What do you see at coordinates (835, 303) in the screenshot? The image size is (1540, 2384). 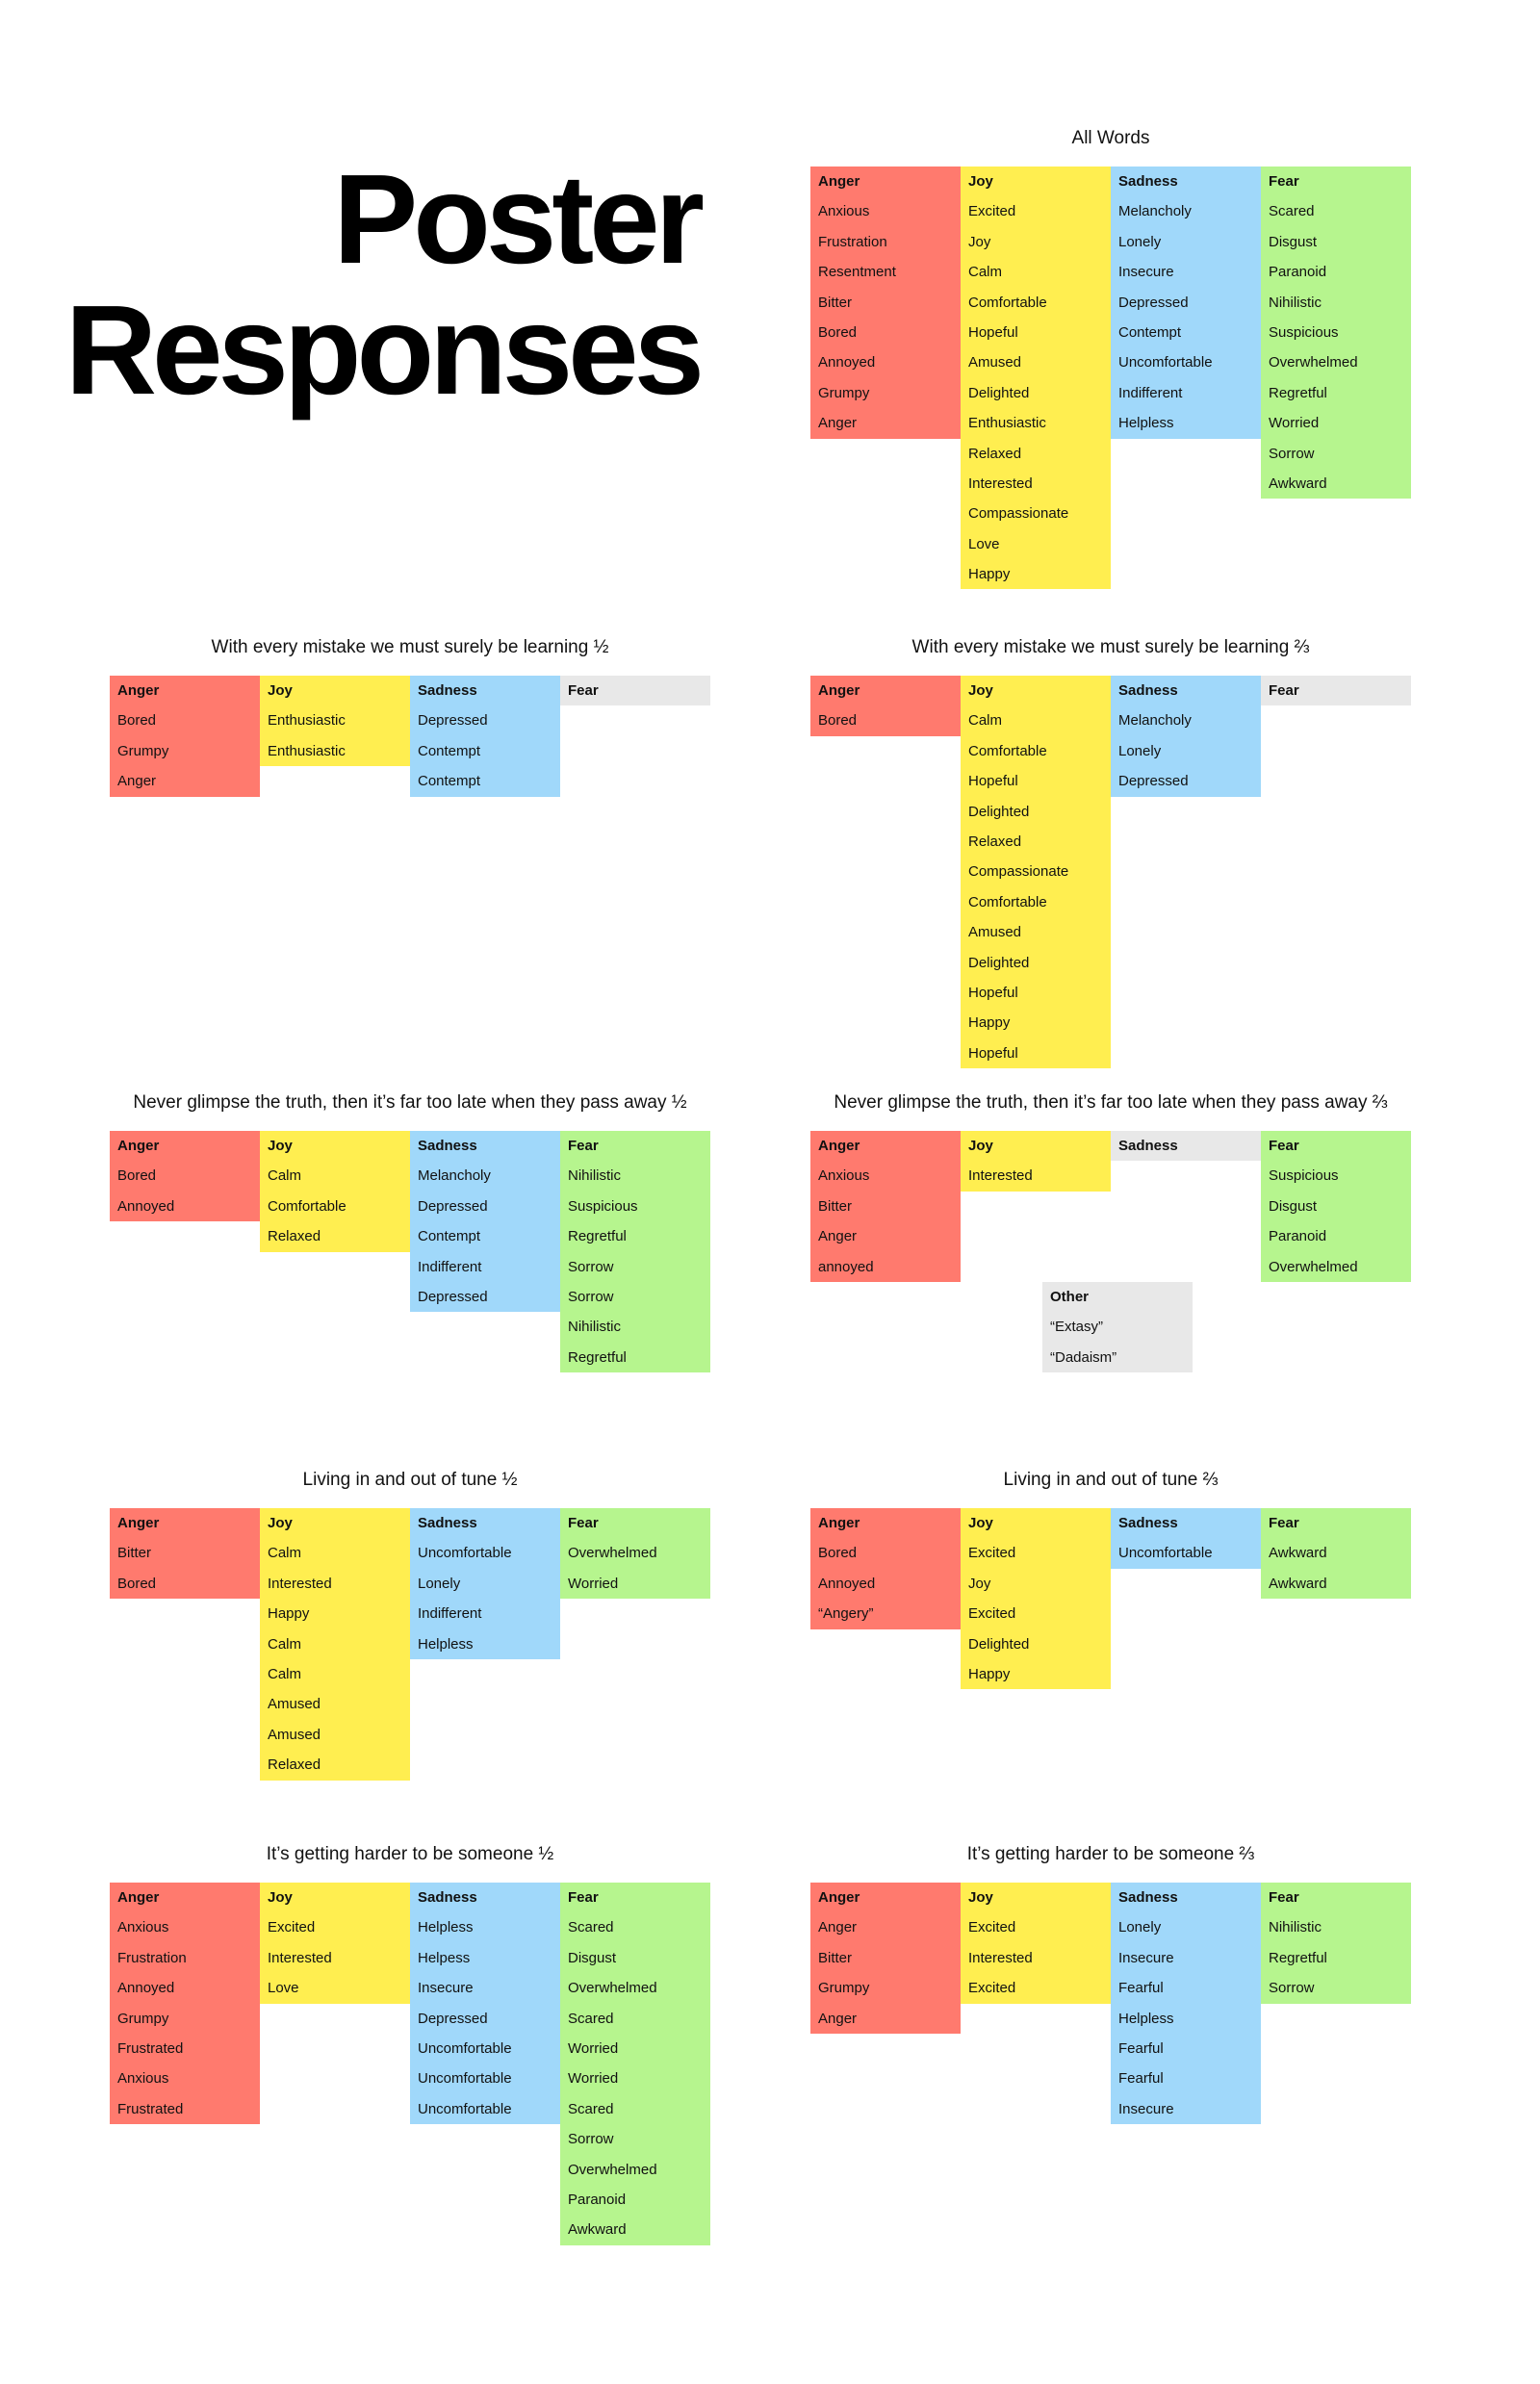 I see `word-cell: Bitter` at bounding box center [835, 303].